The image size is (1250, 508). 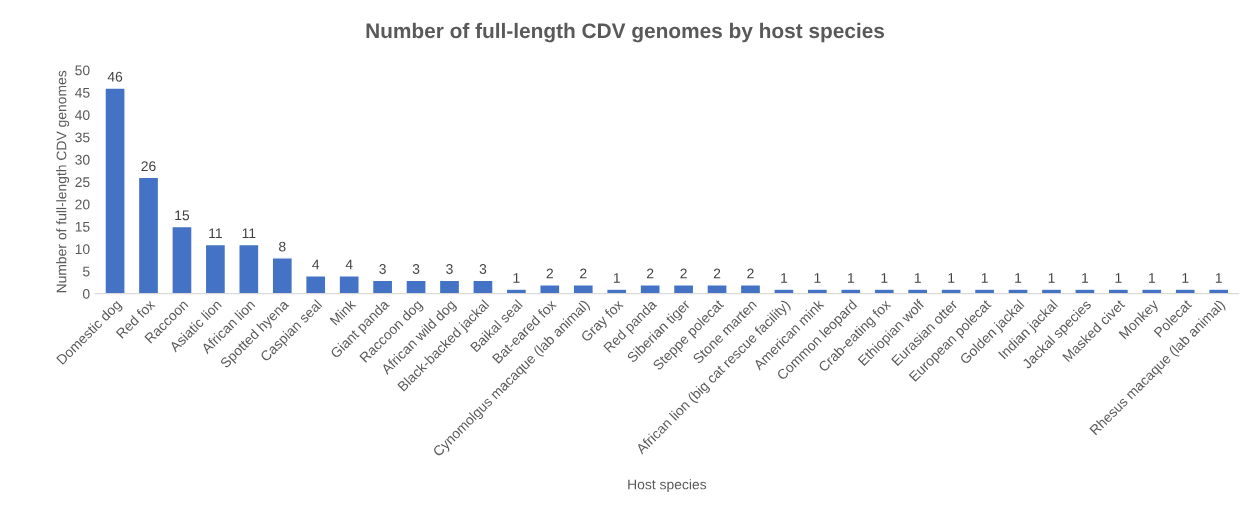 What do you see at coordinates (86, 271) in the screenshot?
I see `y-tick-label: 5` at bounding box center [86, 271].